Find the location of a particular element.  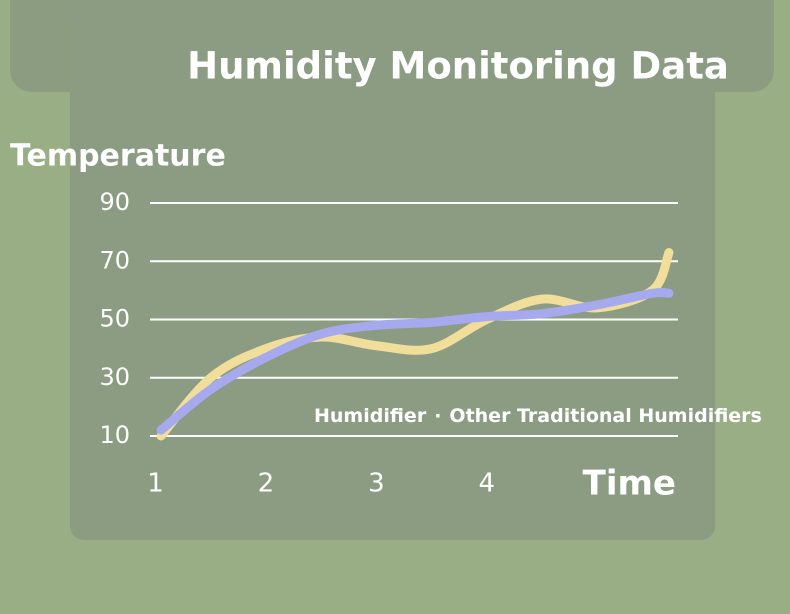

x-tick-label: 3 is located at coordinates (376, 484).